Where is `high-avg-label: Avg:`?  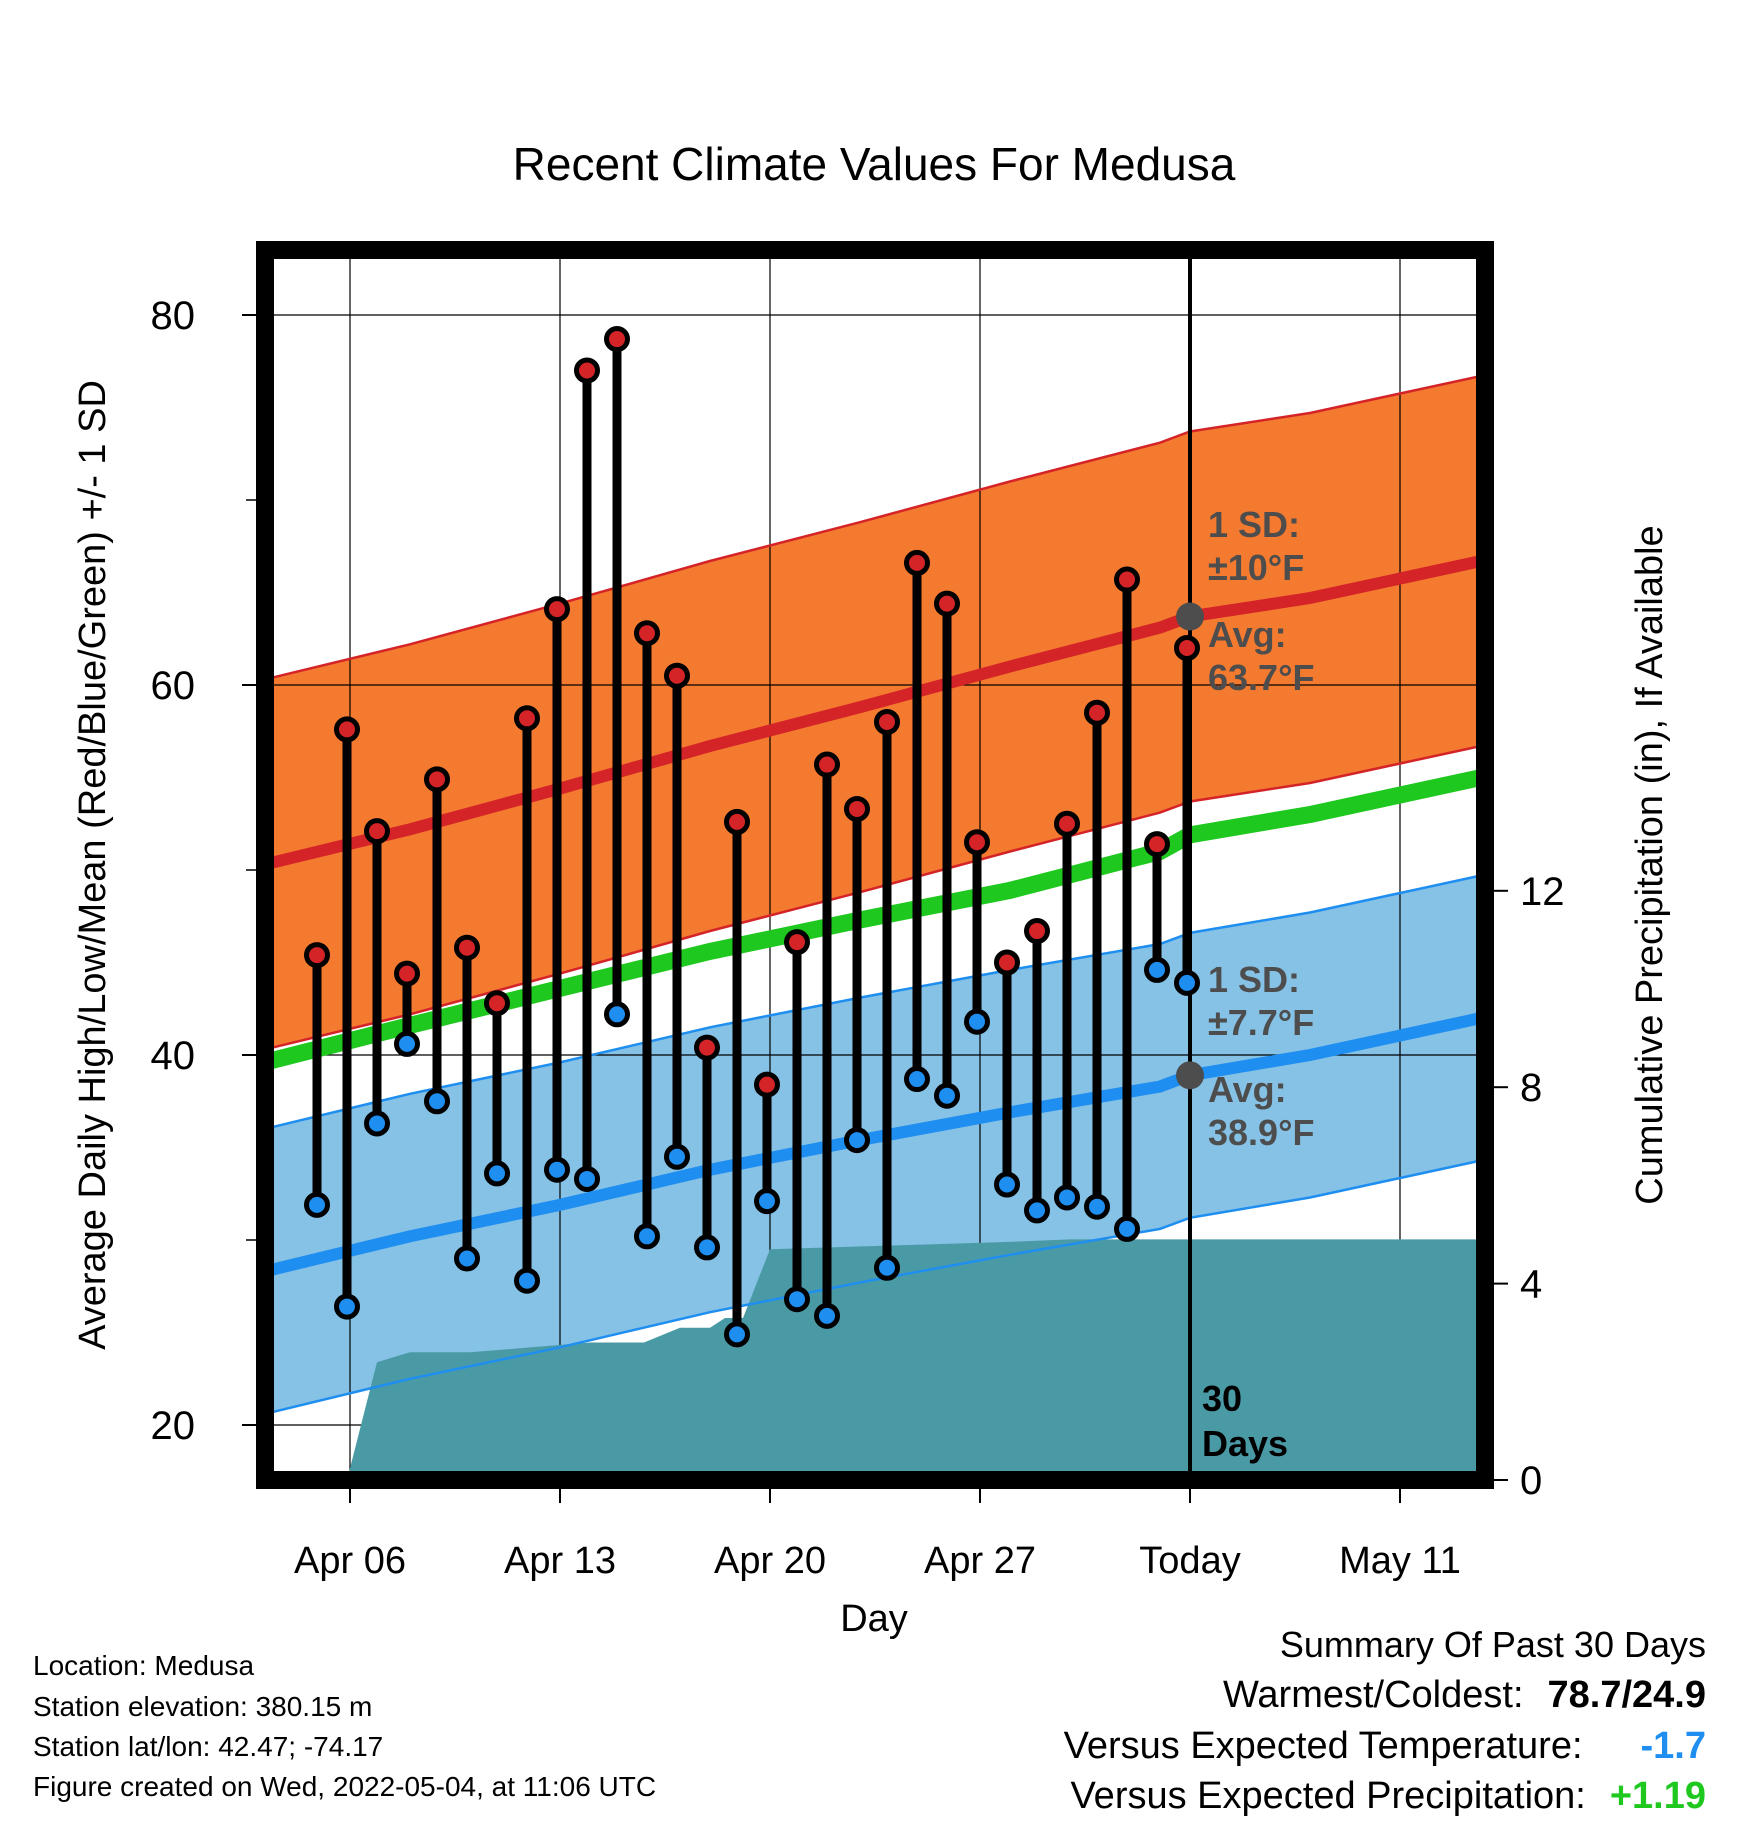 high-avg-label: Avg: is located at coordinates (1247, 634).